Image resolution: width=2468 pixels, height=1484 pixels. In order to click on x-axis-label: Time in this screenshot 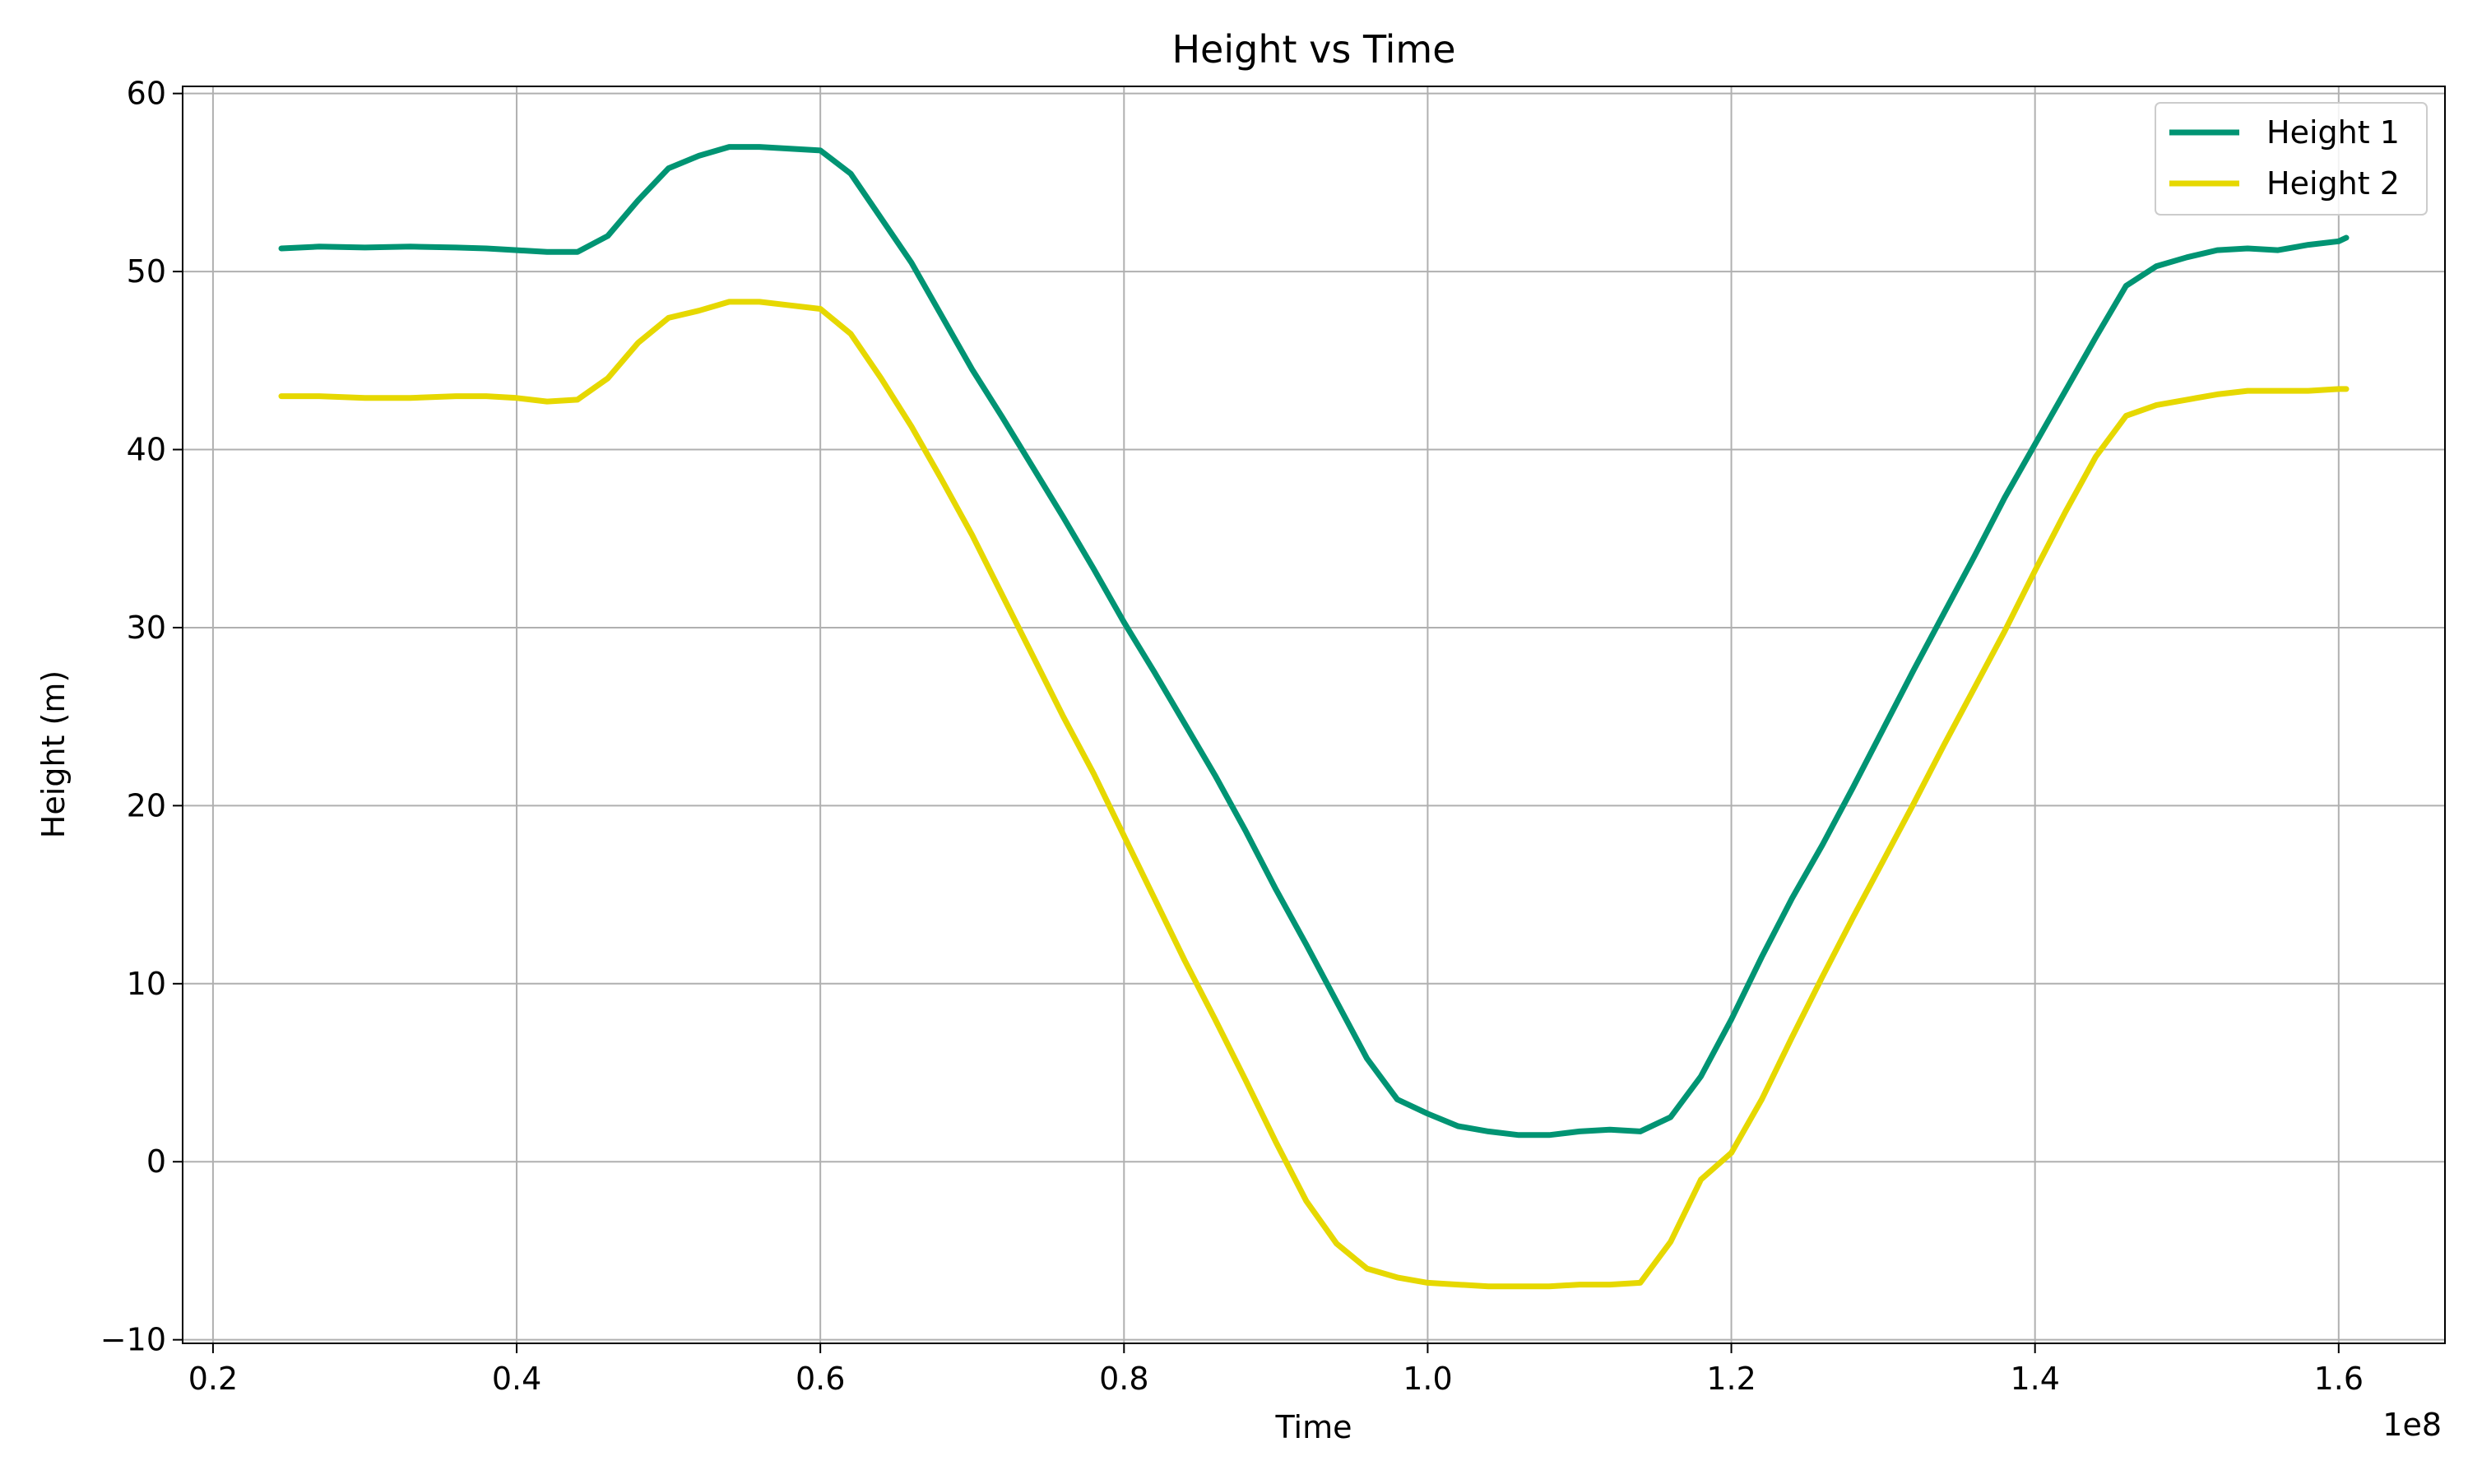, I will do `click(1313, 1427)`.